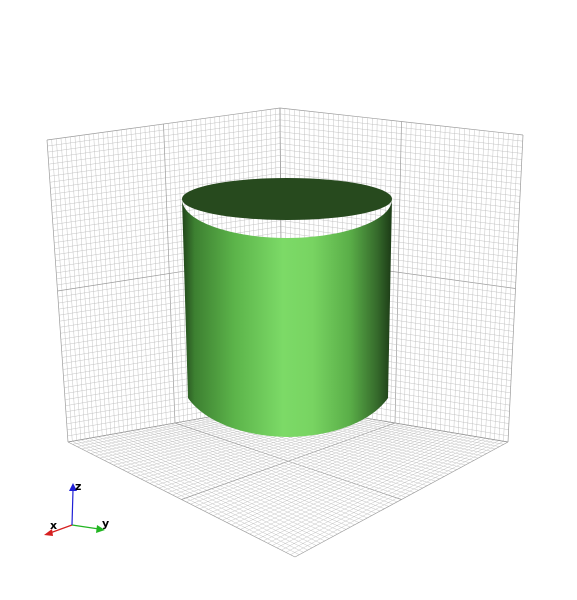 Image resolution: width=577 pixels, height=600 pixels. What do you see at coordinates (78, 486) in the screenshot?
I see `z-axis-label: z` at bounding box center [78, 486].